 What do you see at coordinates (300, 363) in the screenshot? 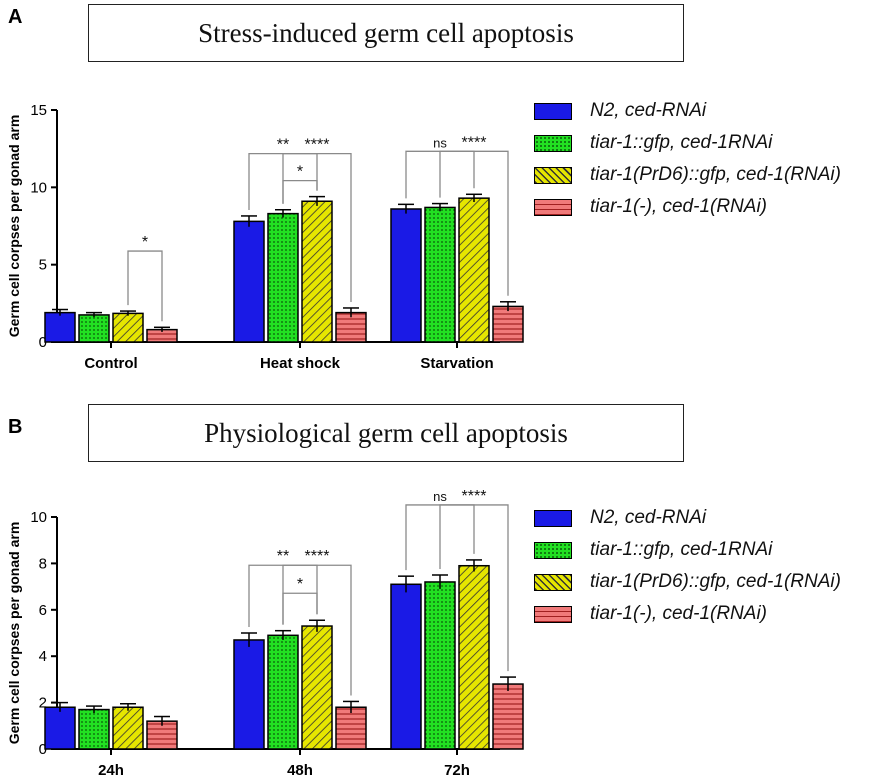
I see `x-tick-label: Heat shock` at bounding box center [300, 363].